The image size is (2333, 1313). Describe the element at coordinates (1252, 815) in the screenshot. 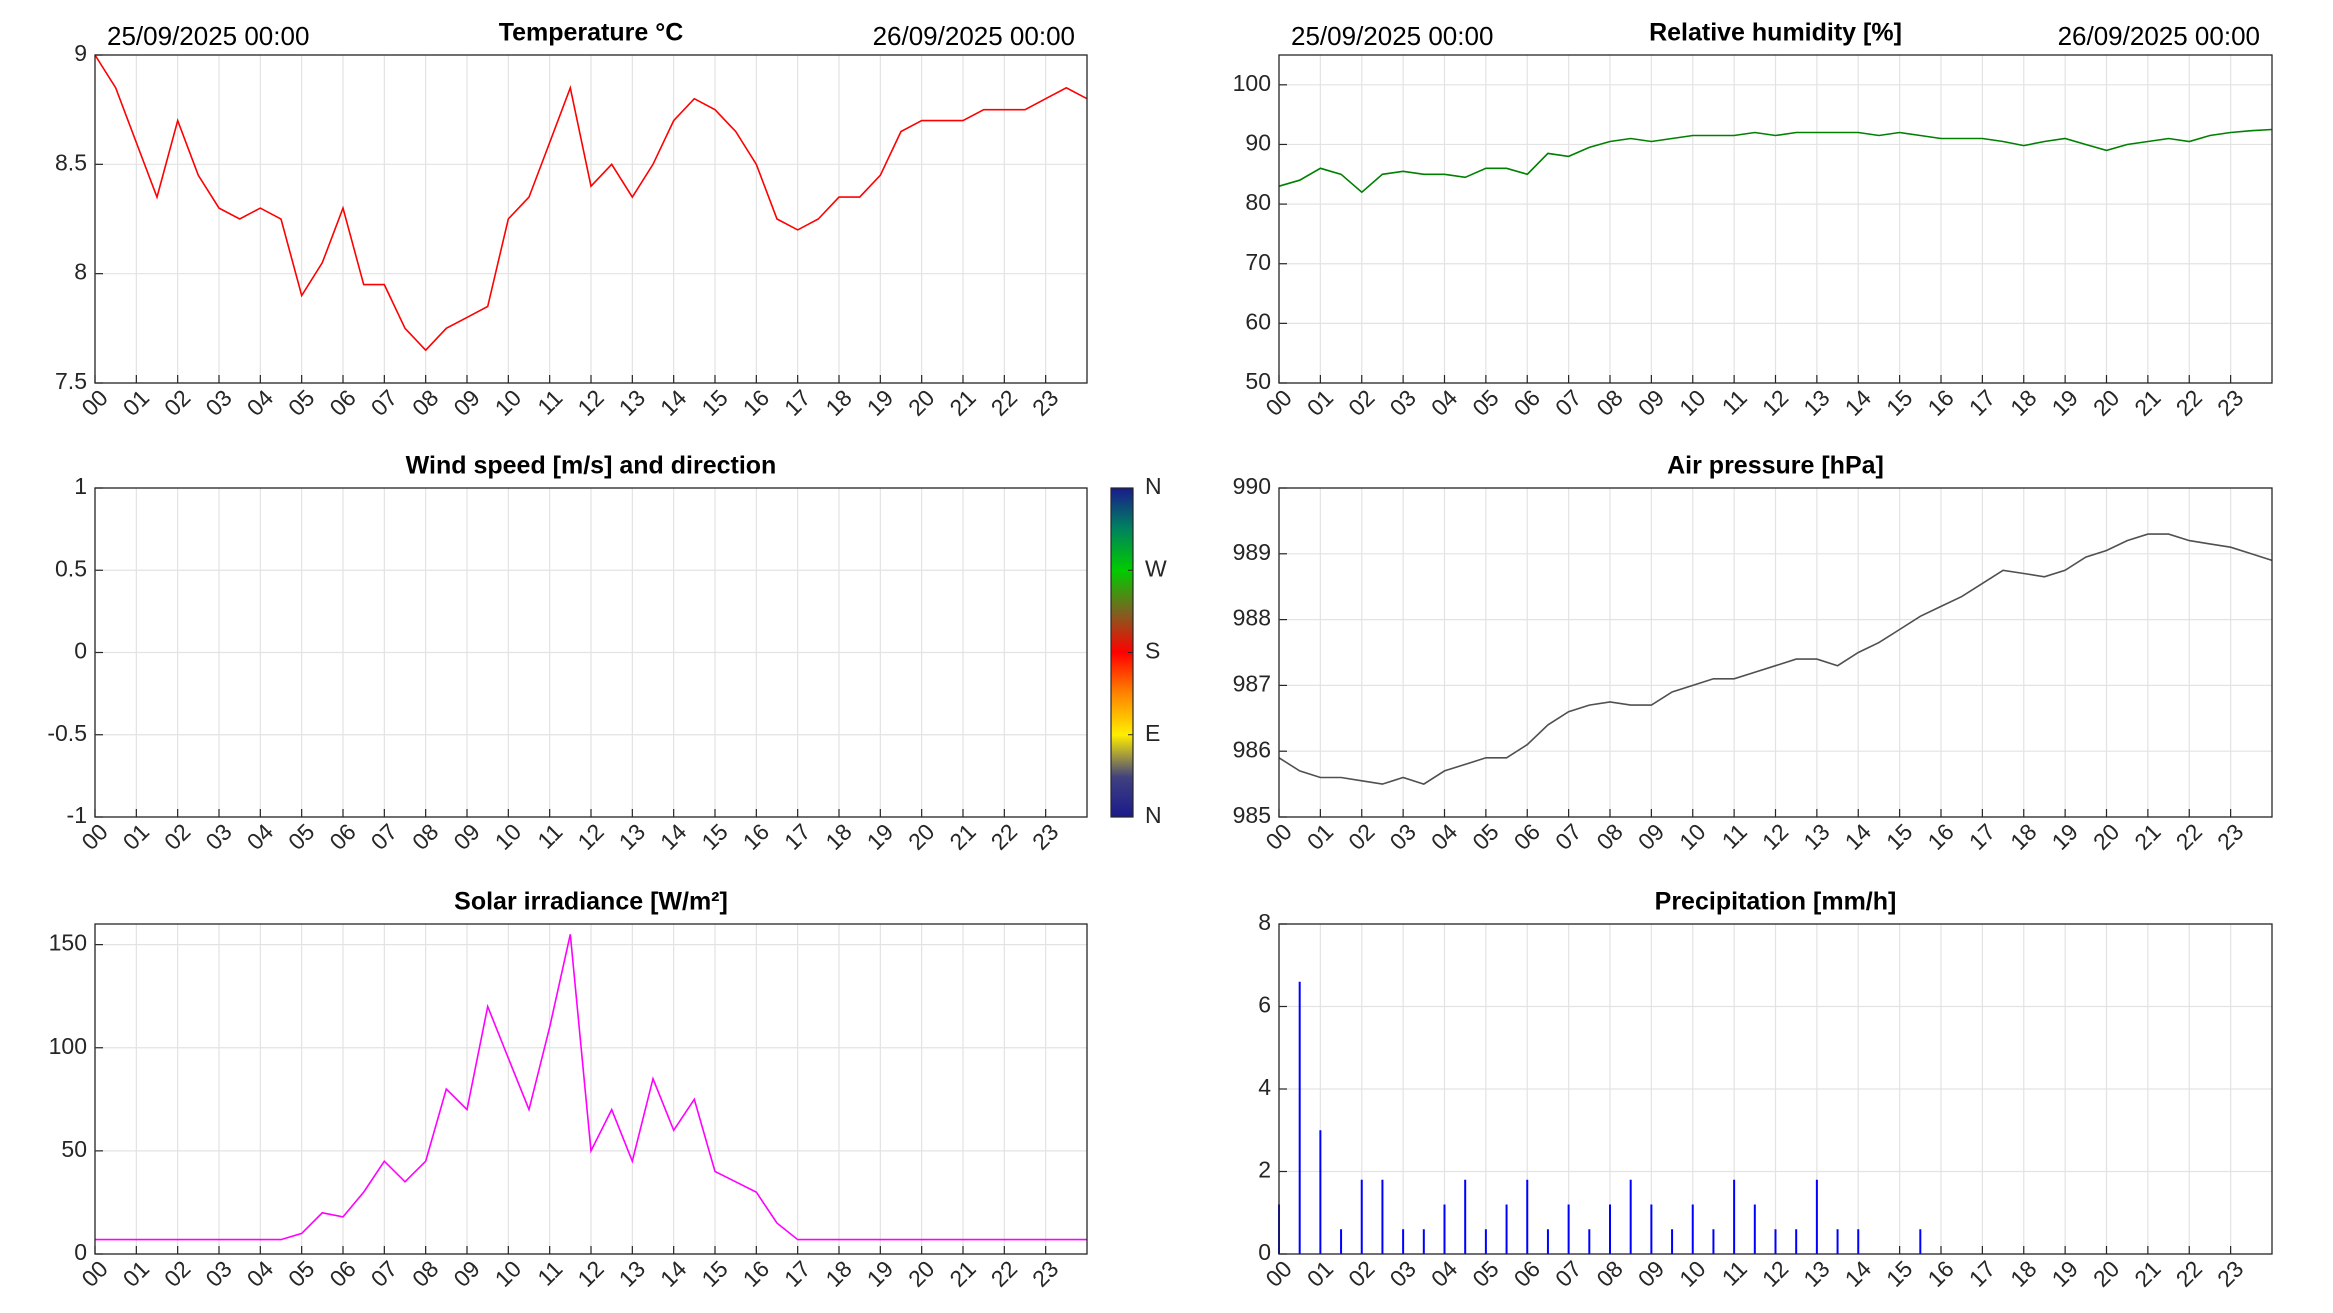

I see `y-tick-label: 985` at that location.